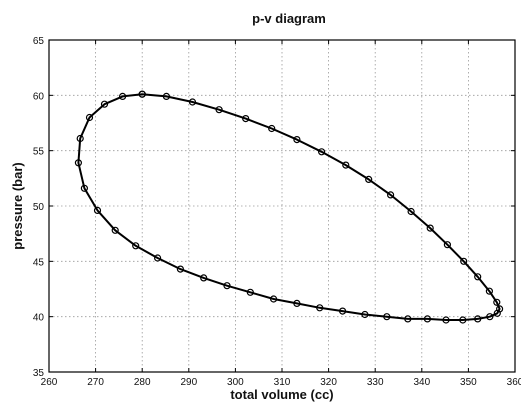  What do you see at coordinates (39, 152) in the screenshot?
I see `y-tick-label: 55` at bounding box center [39, 152].